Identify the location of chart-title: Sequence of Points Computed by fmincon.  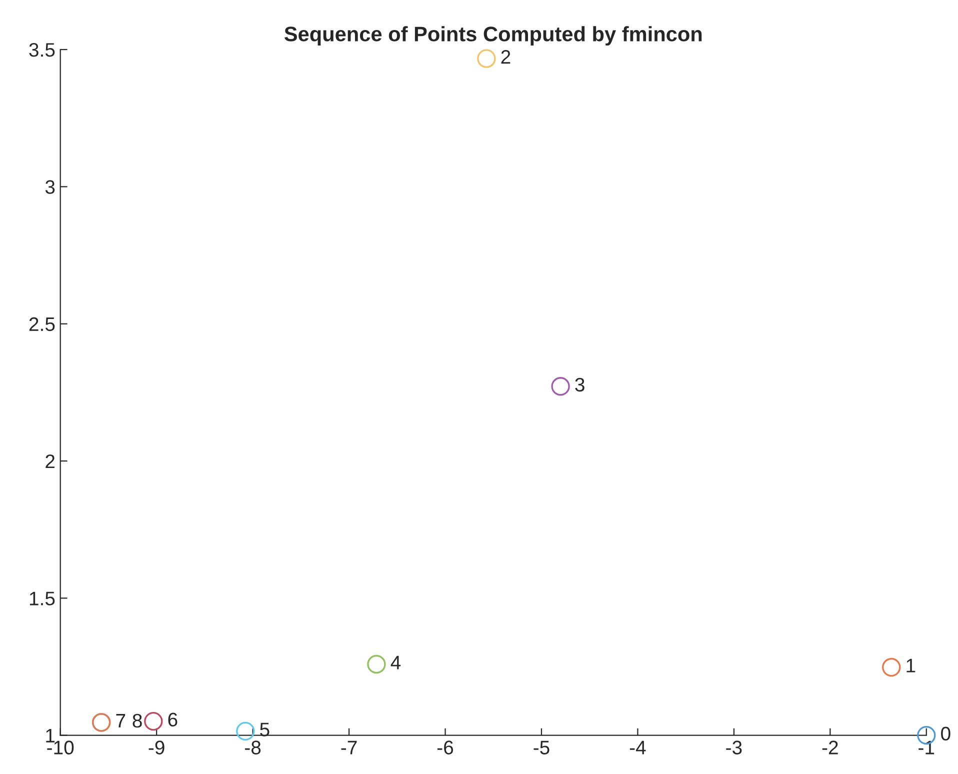
(493, 36).